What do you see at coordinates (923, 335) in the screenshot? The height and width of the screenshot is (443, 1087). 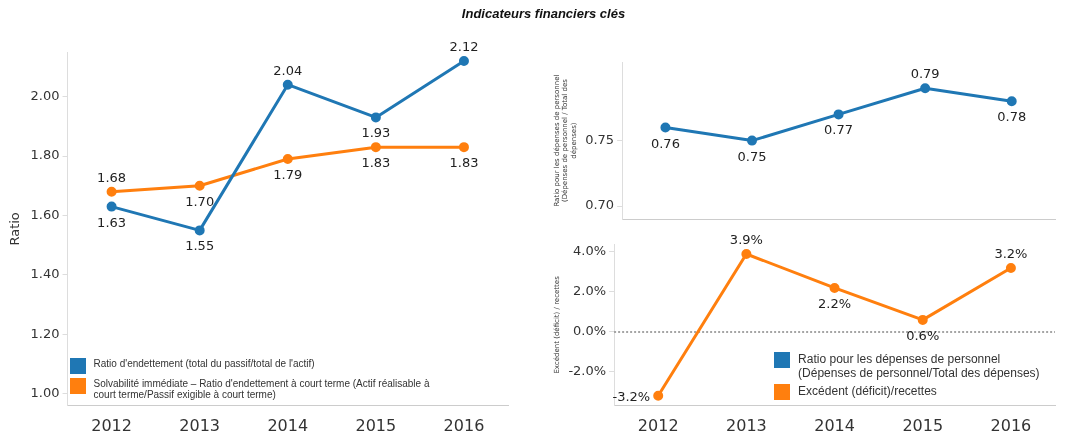 I see `data-label: 0.6%` at bounding box center [923, 335].